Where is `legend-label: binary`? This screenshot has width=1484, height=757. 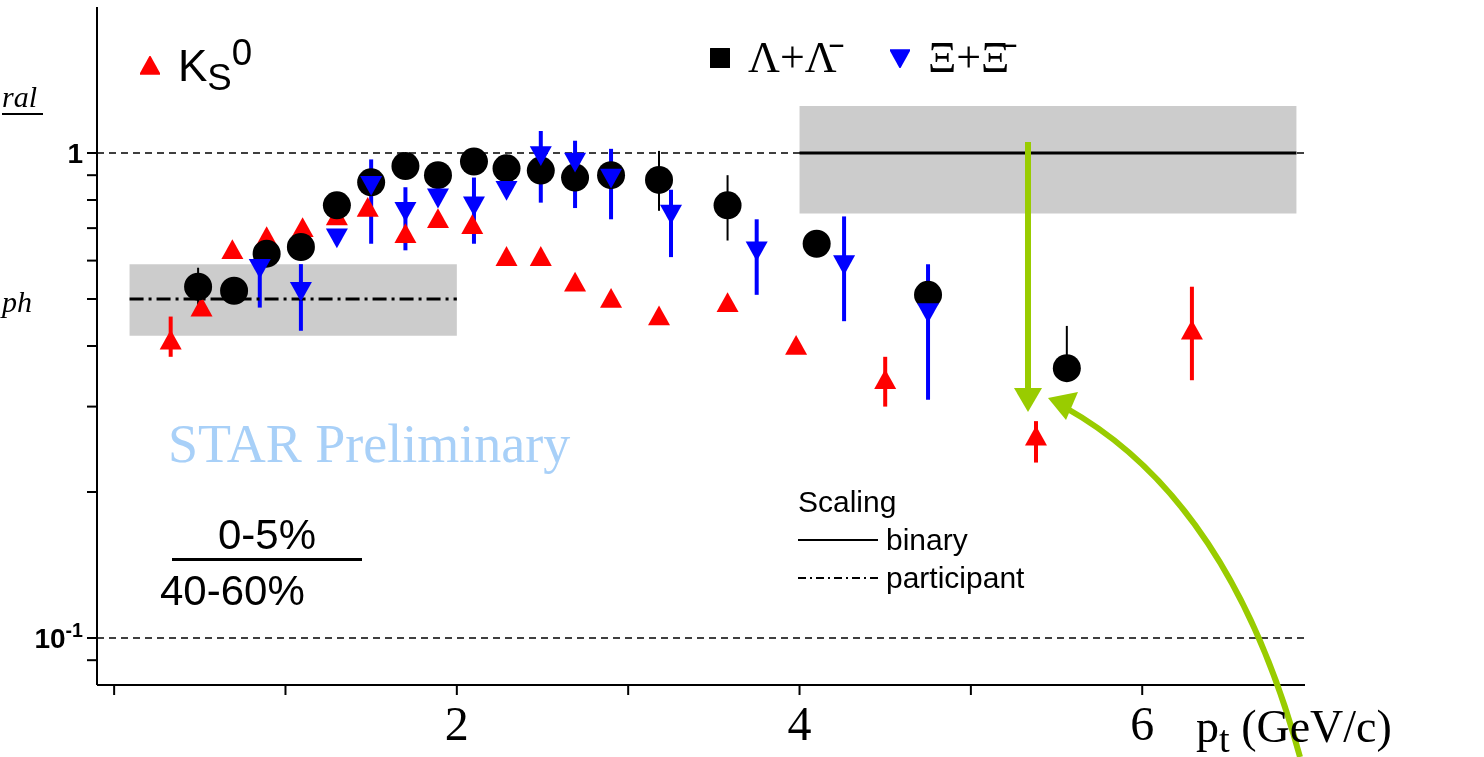
legend-label: binary is located at coordinates (927, 540).